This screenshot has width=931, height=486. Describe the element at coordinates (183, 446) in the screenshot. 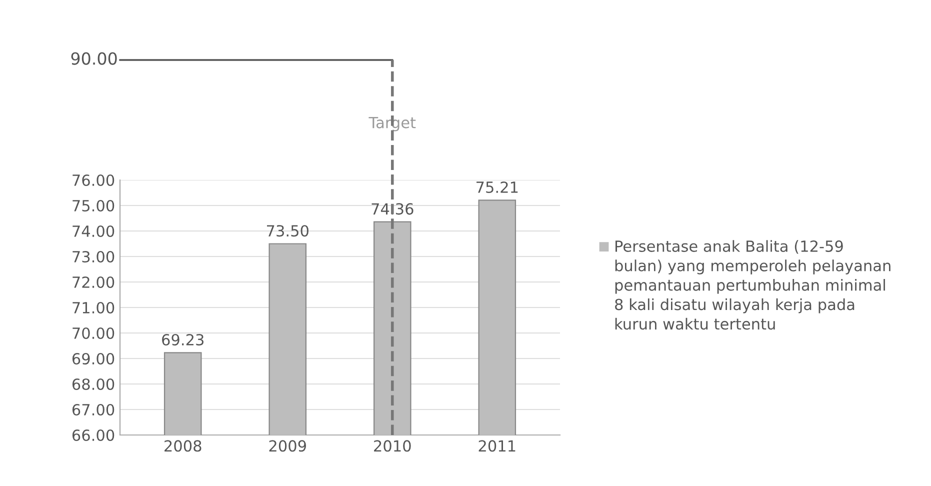

I see `x-tick-label: 2008` at that location.